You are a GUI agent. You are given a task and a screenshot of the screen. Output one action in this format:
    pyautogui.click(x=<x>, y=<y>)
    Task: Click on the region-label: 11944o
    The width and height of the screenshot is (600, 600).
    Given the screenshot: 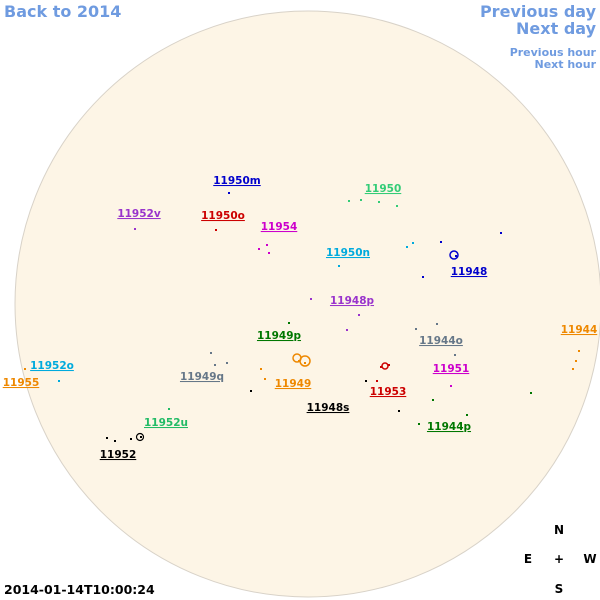 What is the action you would take?
    pyautogui.click(x=441, y=341)
    